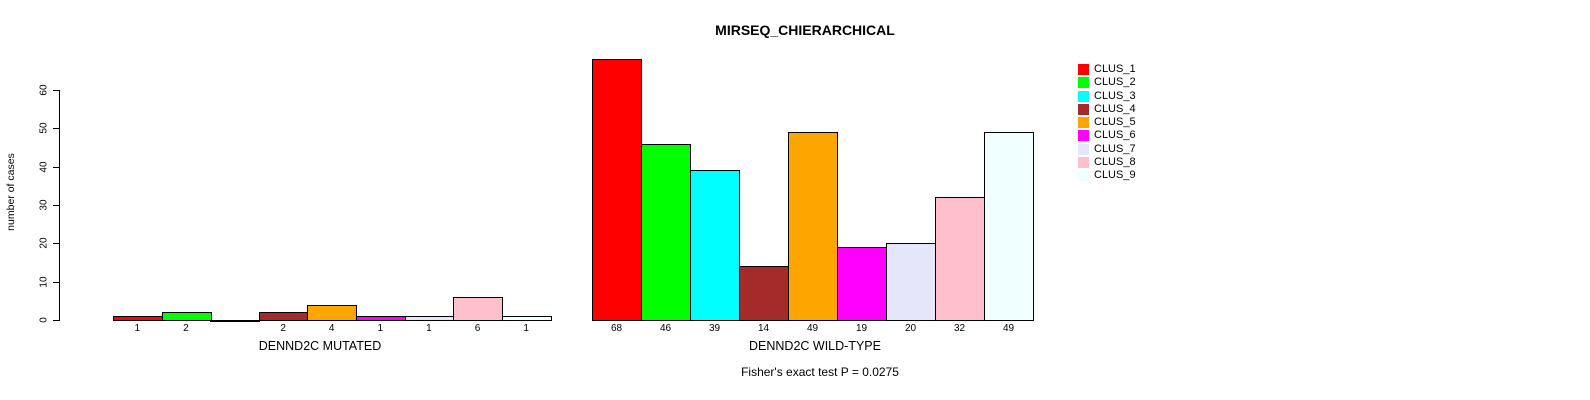 The width and height of the screenshot is (1590, 400). Describe the element at coordinates (44, 320) in the screenshot. I see `y-axis-tick-label: 0` at that location.